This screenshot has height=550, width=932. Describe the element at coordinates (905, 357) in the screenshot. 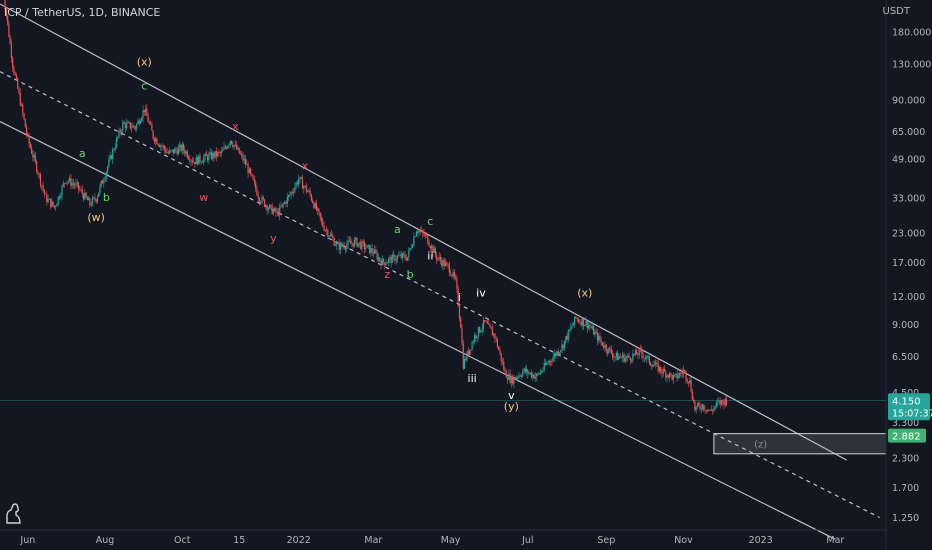

I see `y-tick-label: 6.500` at that location.